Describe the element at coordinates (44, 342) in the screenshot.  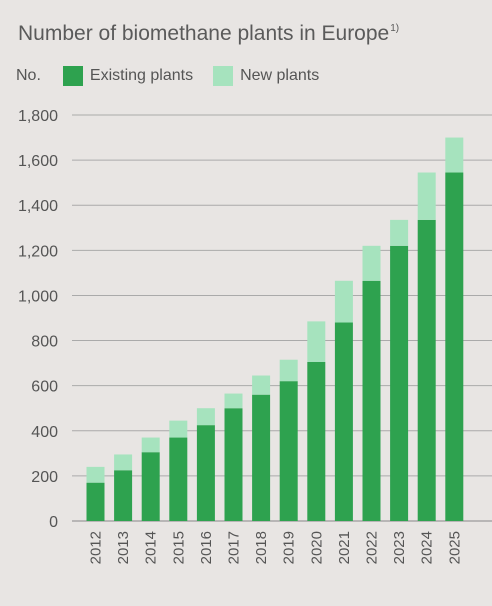
I see `y-tick-label-800: 800` at that location.